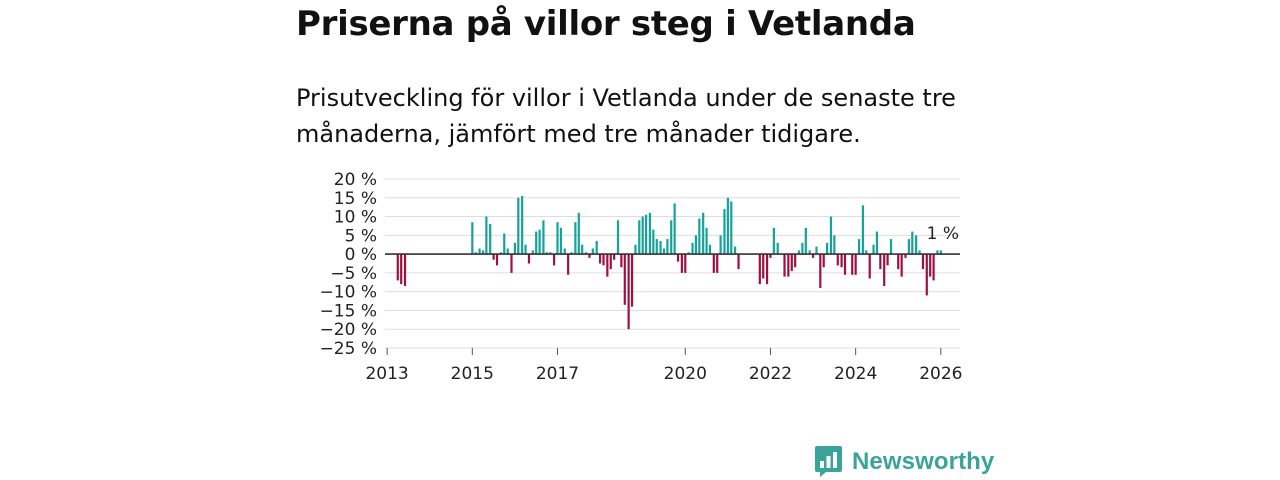  I want to click on y-tick-label: −5 %, so click(353, 274).